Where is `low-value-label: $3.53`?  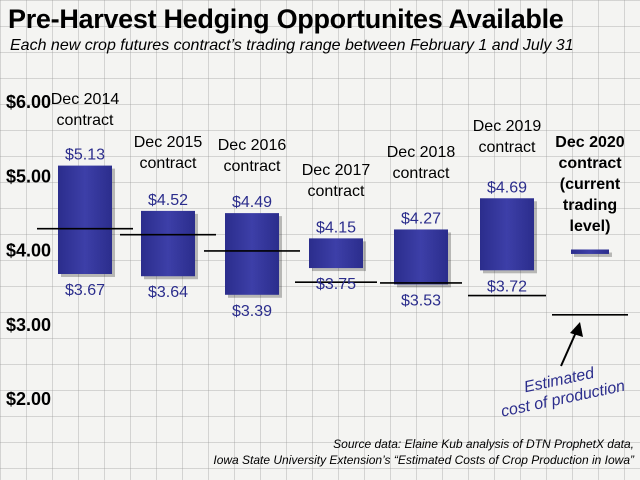
low-value-label: $3.53 is located at coordinates (421, 300).